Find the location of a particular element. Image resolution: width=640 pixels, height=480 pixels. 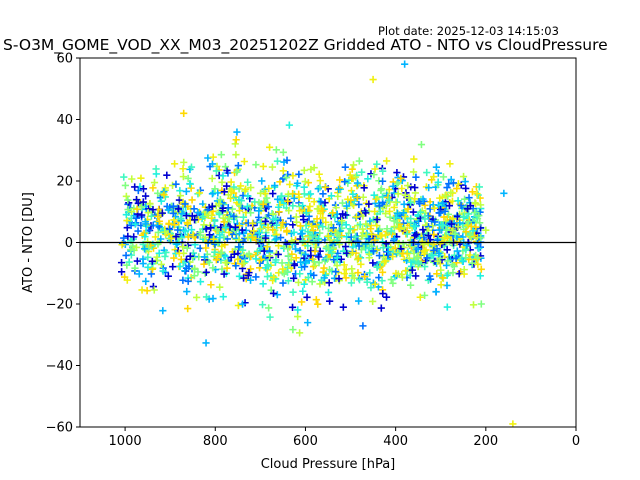

y-tick-label: 20 is located at coordinates (64, 182).